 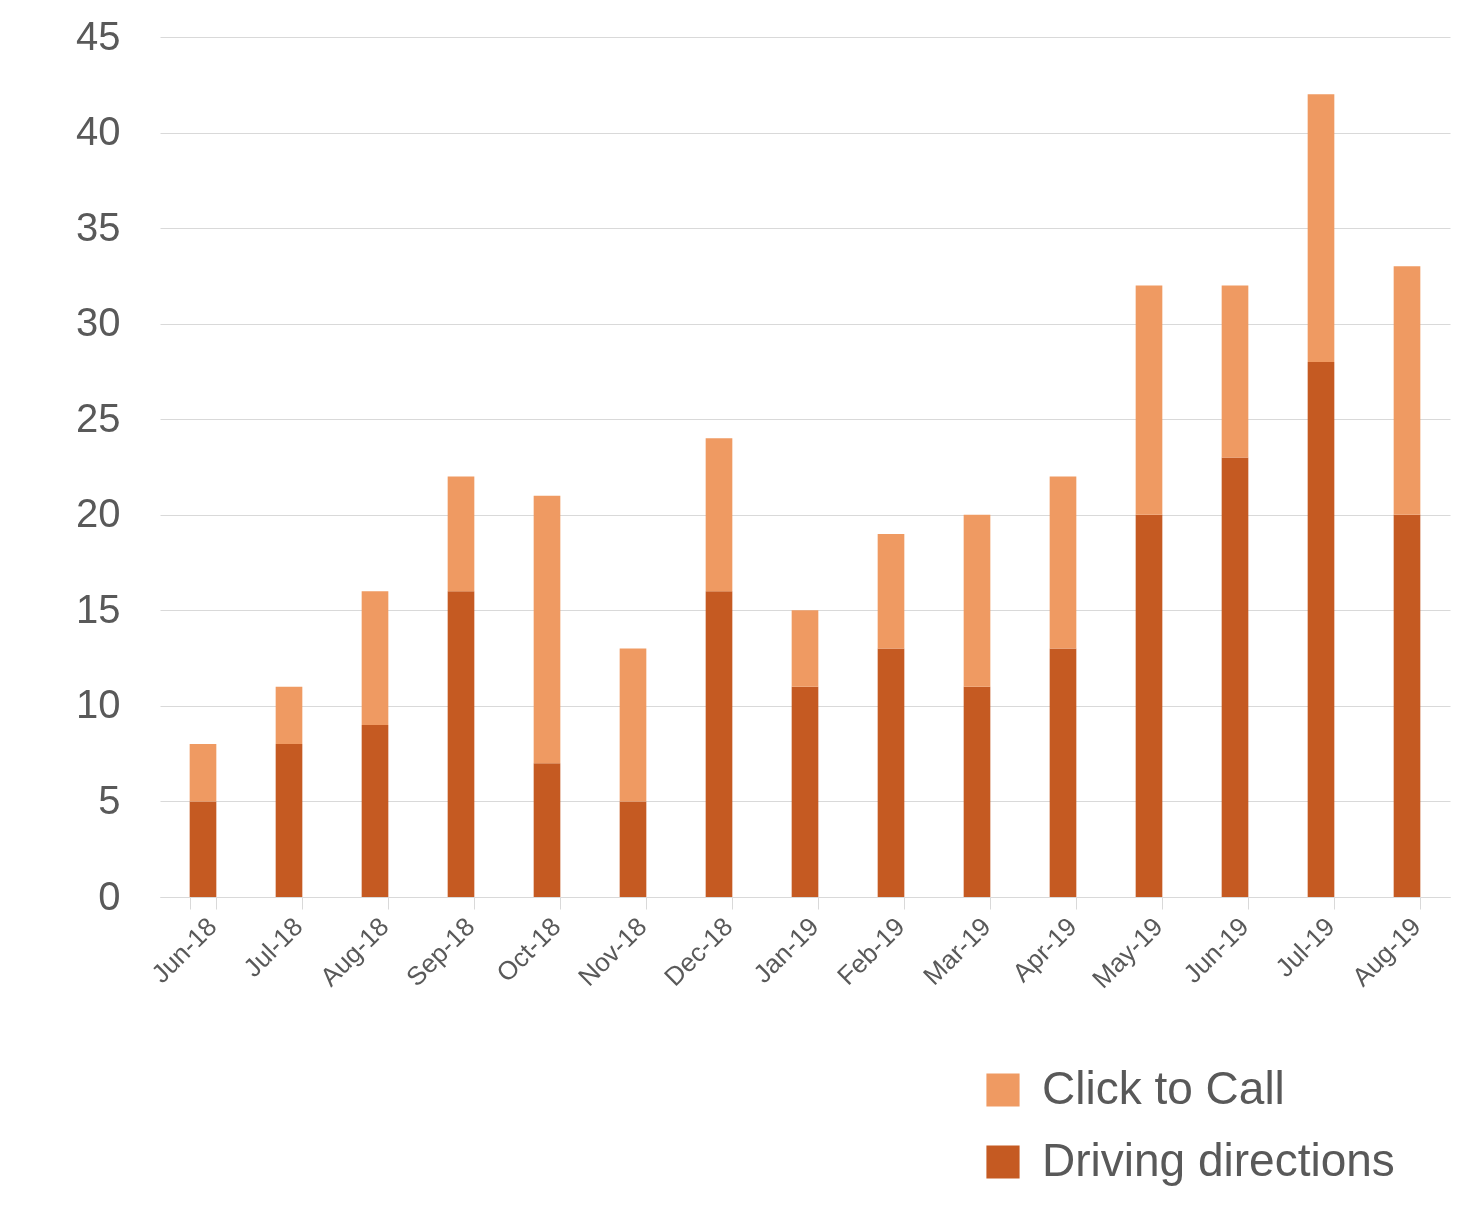 What do you see at coordinates (98, 608) in the screenshot?
I see `y-tick-label: 15` at bounding box center [98, 608].